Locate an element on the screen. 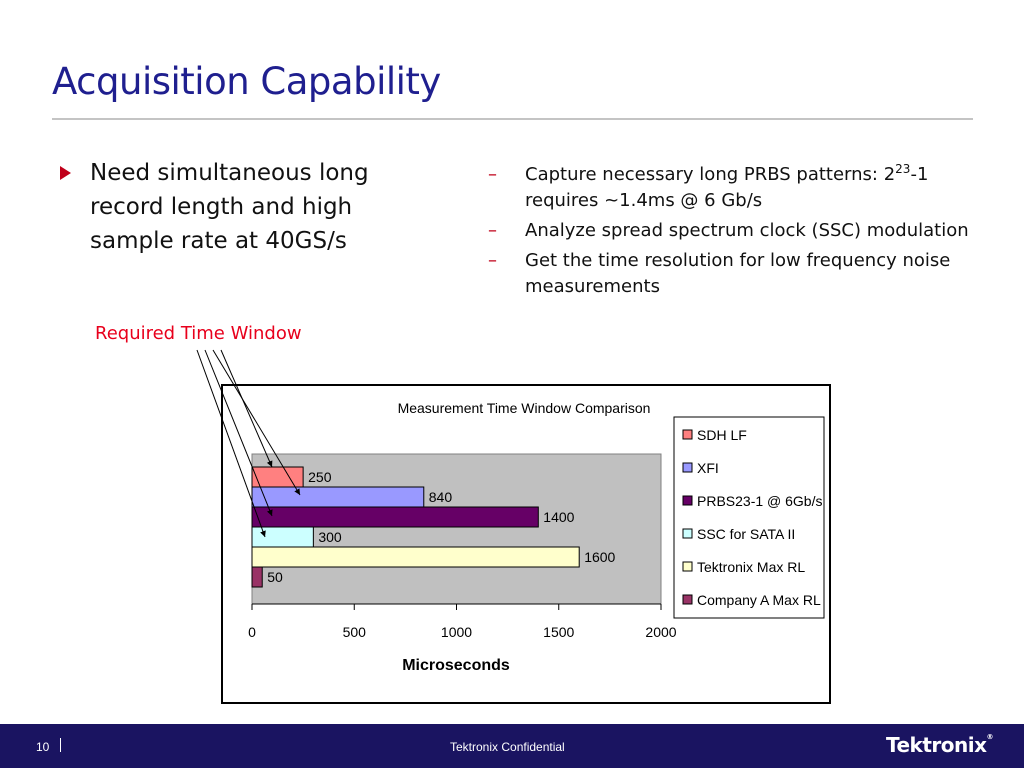  sub-bullet-text: Capture necessary long PRBS patterns: 2 is located at coordinates (710, 174).